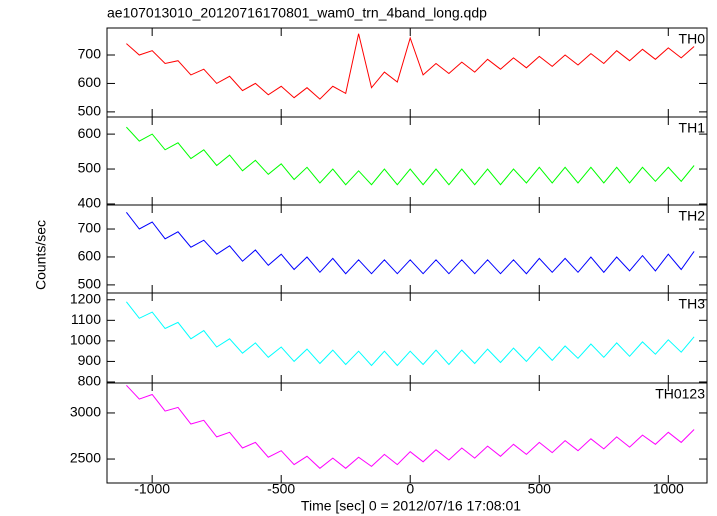 The image size is (717, 516). Describe the element at coordinates (692, 304) in the screenshot. I see `series-label: TH3` at that location.